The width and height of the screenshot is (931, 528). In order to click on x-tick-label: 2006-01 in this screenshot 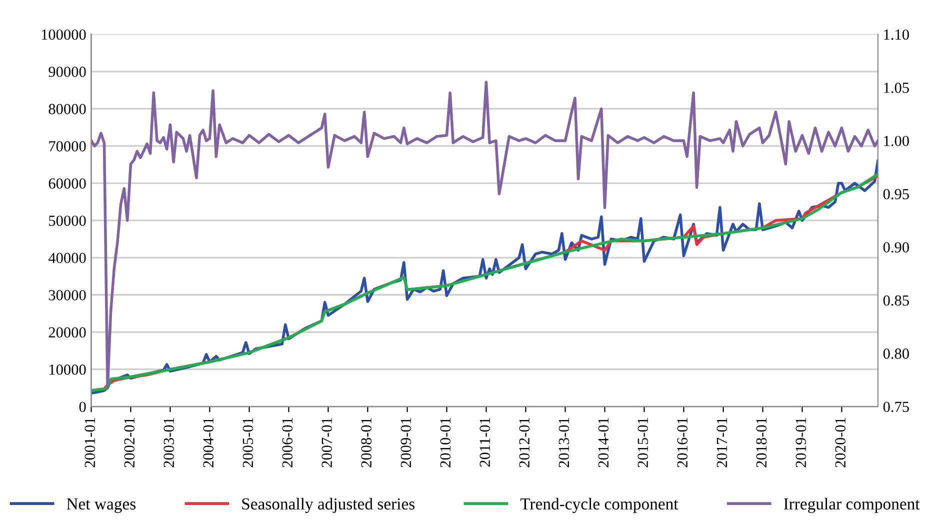, I will do `click(287, 443)`.